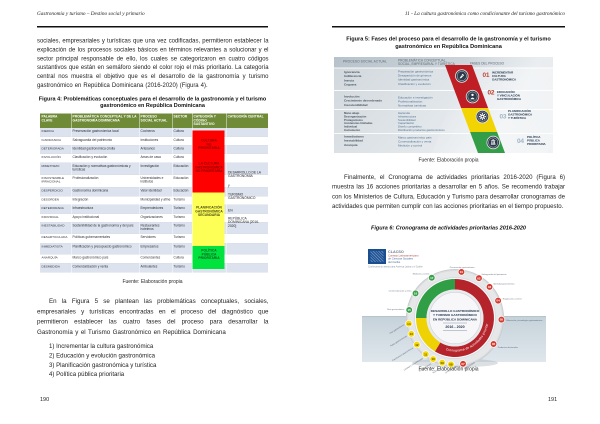 The image size is (600, 424). Describe the element at coordinates (409, 324) in the screenshot. I see `svg-text: 14` at that location.